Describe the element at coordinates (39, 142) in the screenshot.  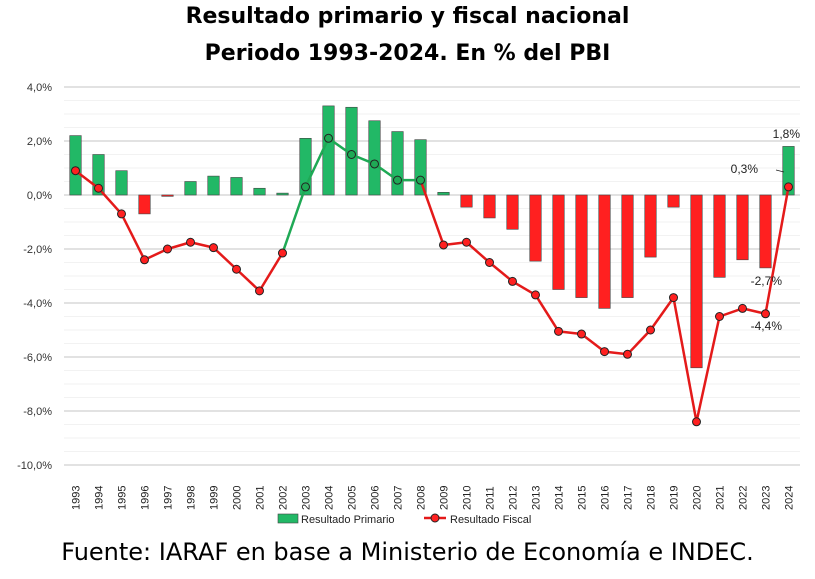
I see `y-tick-label: 2,0%` at that location.